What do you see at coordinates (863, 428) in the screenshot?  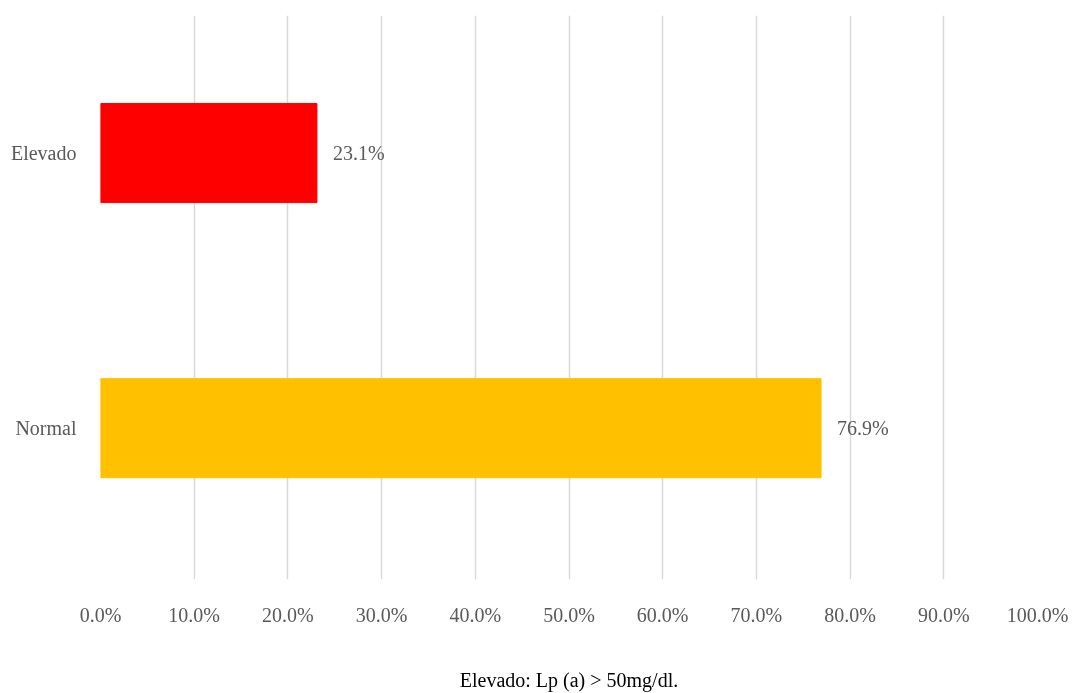 I see `data-label: 76.9%` at bounding box center [863, 428].